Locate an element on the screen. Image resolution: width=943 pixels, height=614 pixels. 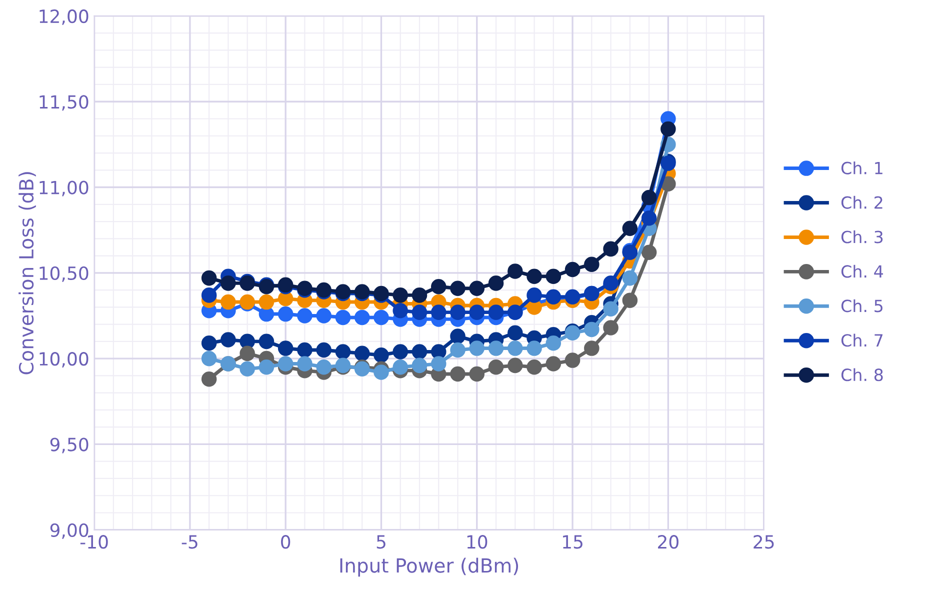
y-tick-label: 11,00 is located at coordinates (64, 188).